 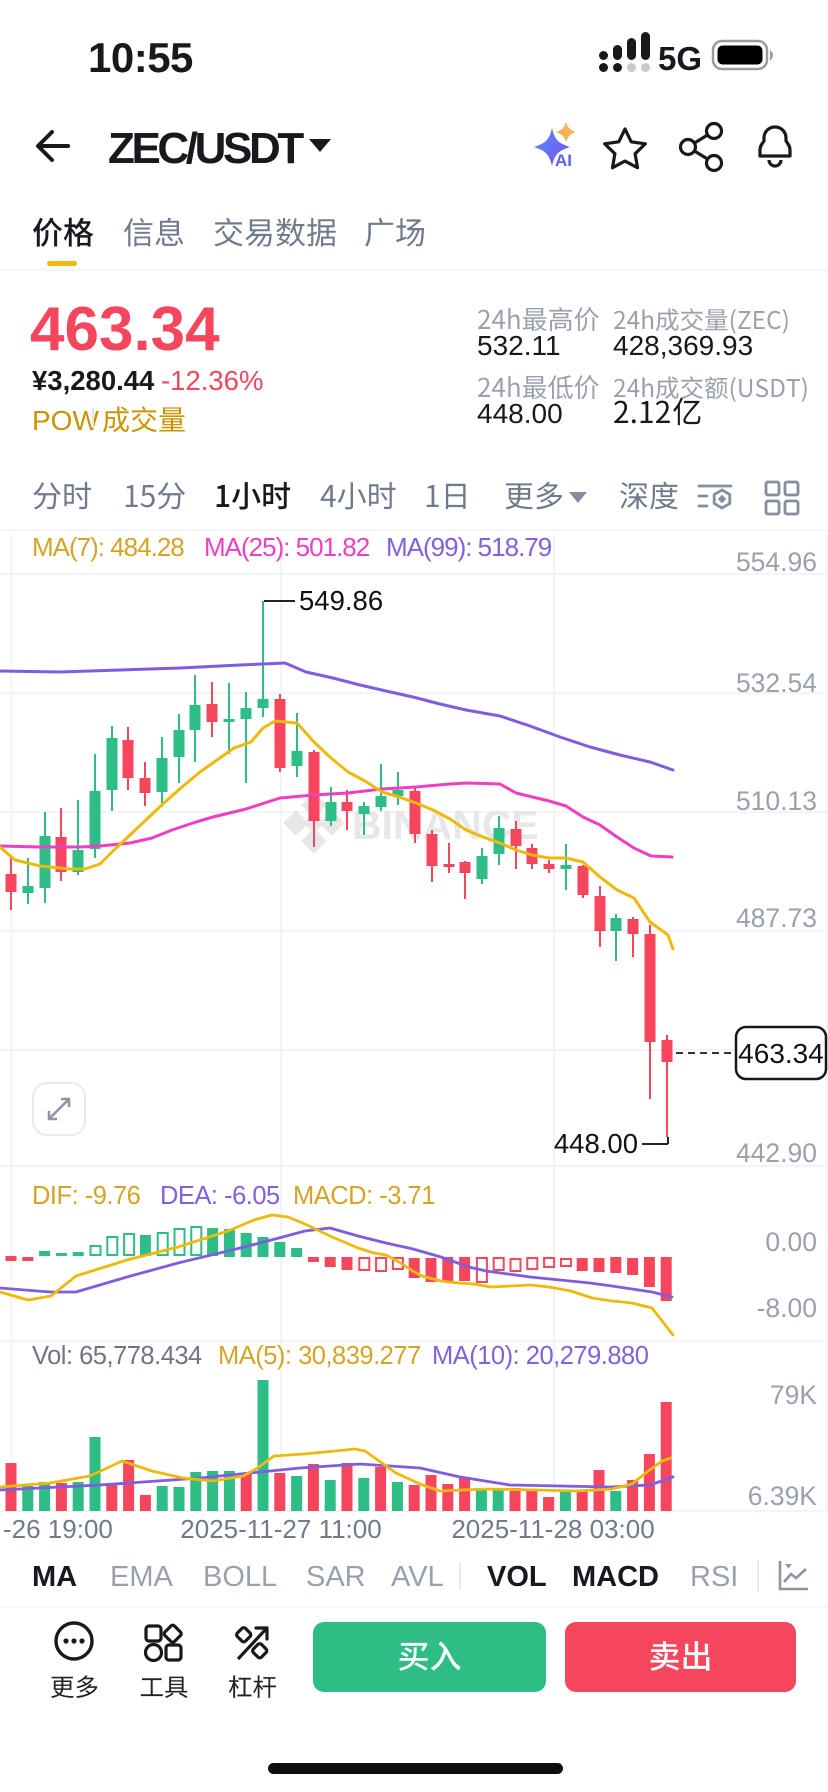 What do you see at coordinates (417, 1577) in the screenshot?
I see `svg-text: AVL` at bounding box center [417, 1577].